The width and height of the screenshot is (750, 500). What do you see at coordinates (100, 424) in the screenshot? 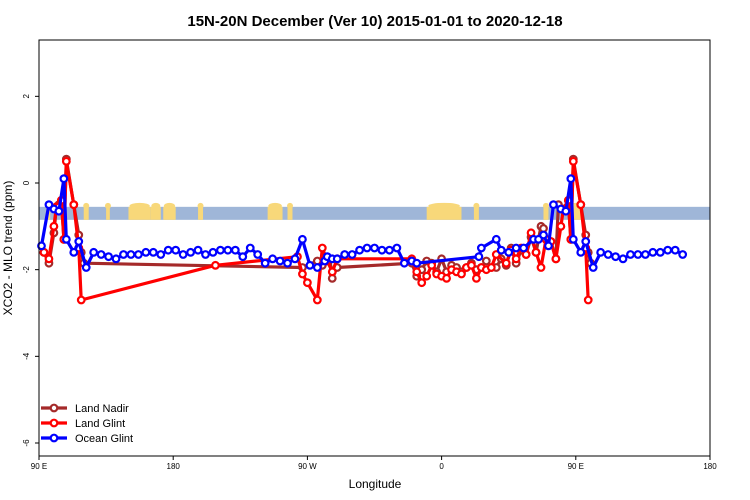
I see `legend-label: Land Glint` at bounding box center [100, 424].